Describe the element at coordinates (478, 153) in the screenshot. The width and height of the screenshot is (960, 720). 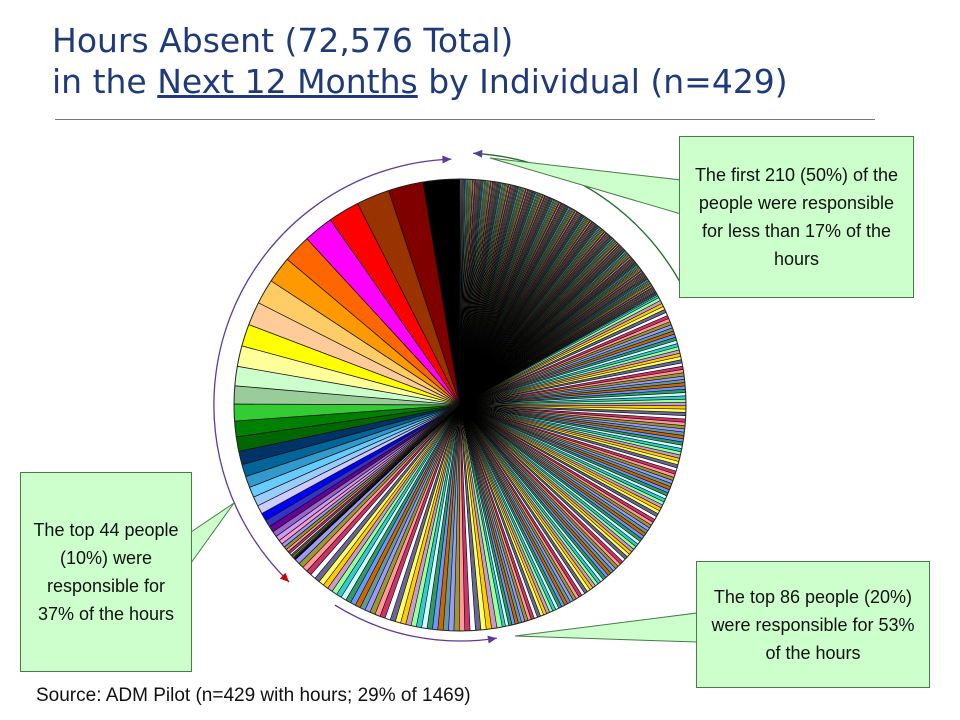
I see `arrowhead-first-half-start` at that location.